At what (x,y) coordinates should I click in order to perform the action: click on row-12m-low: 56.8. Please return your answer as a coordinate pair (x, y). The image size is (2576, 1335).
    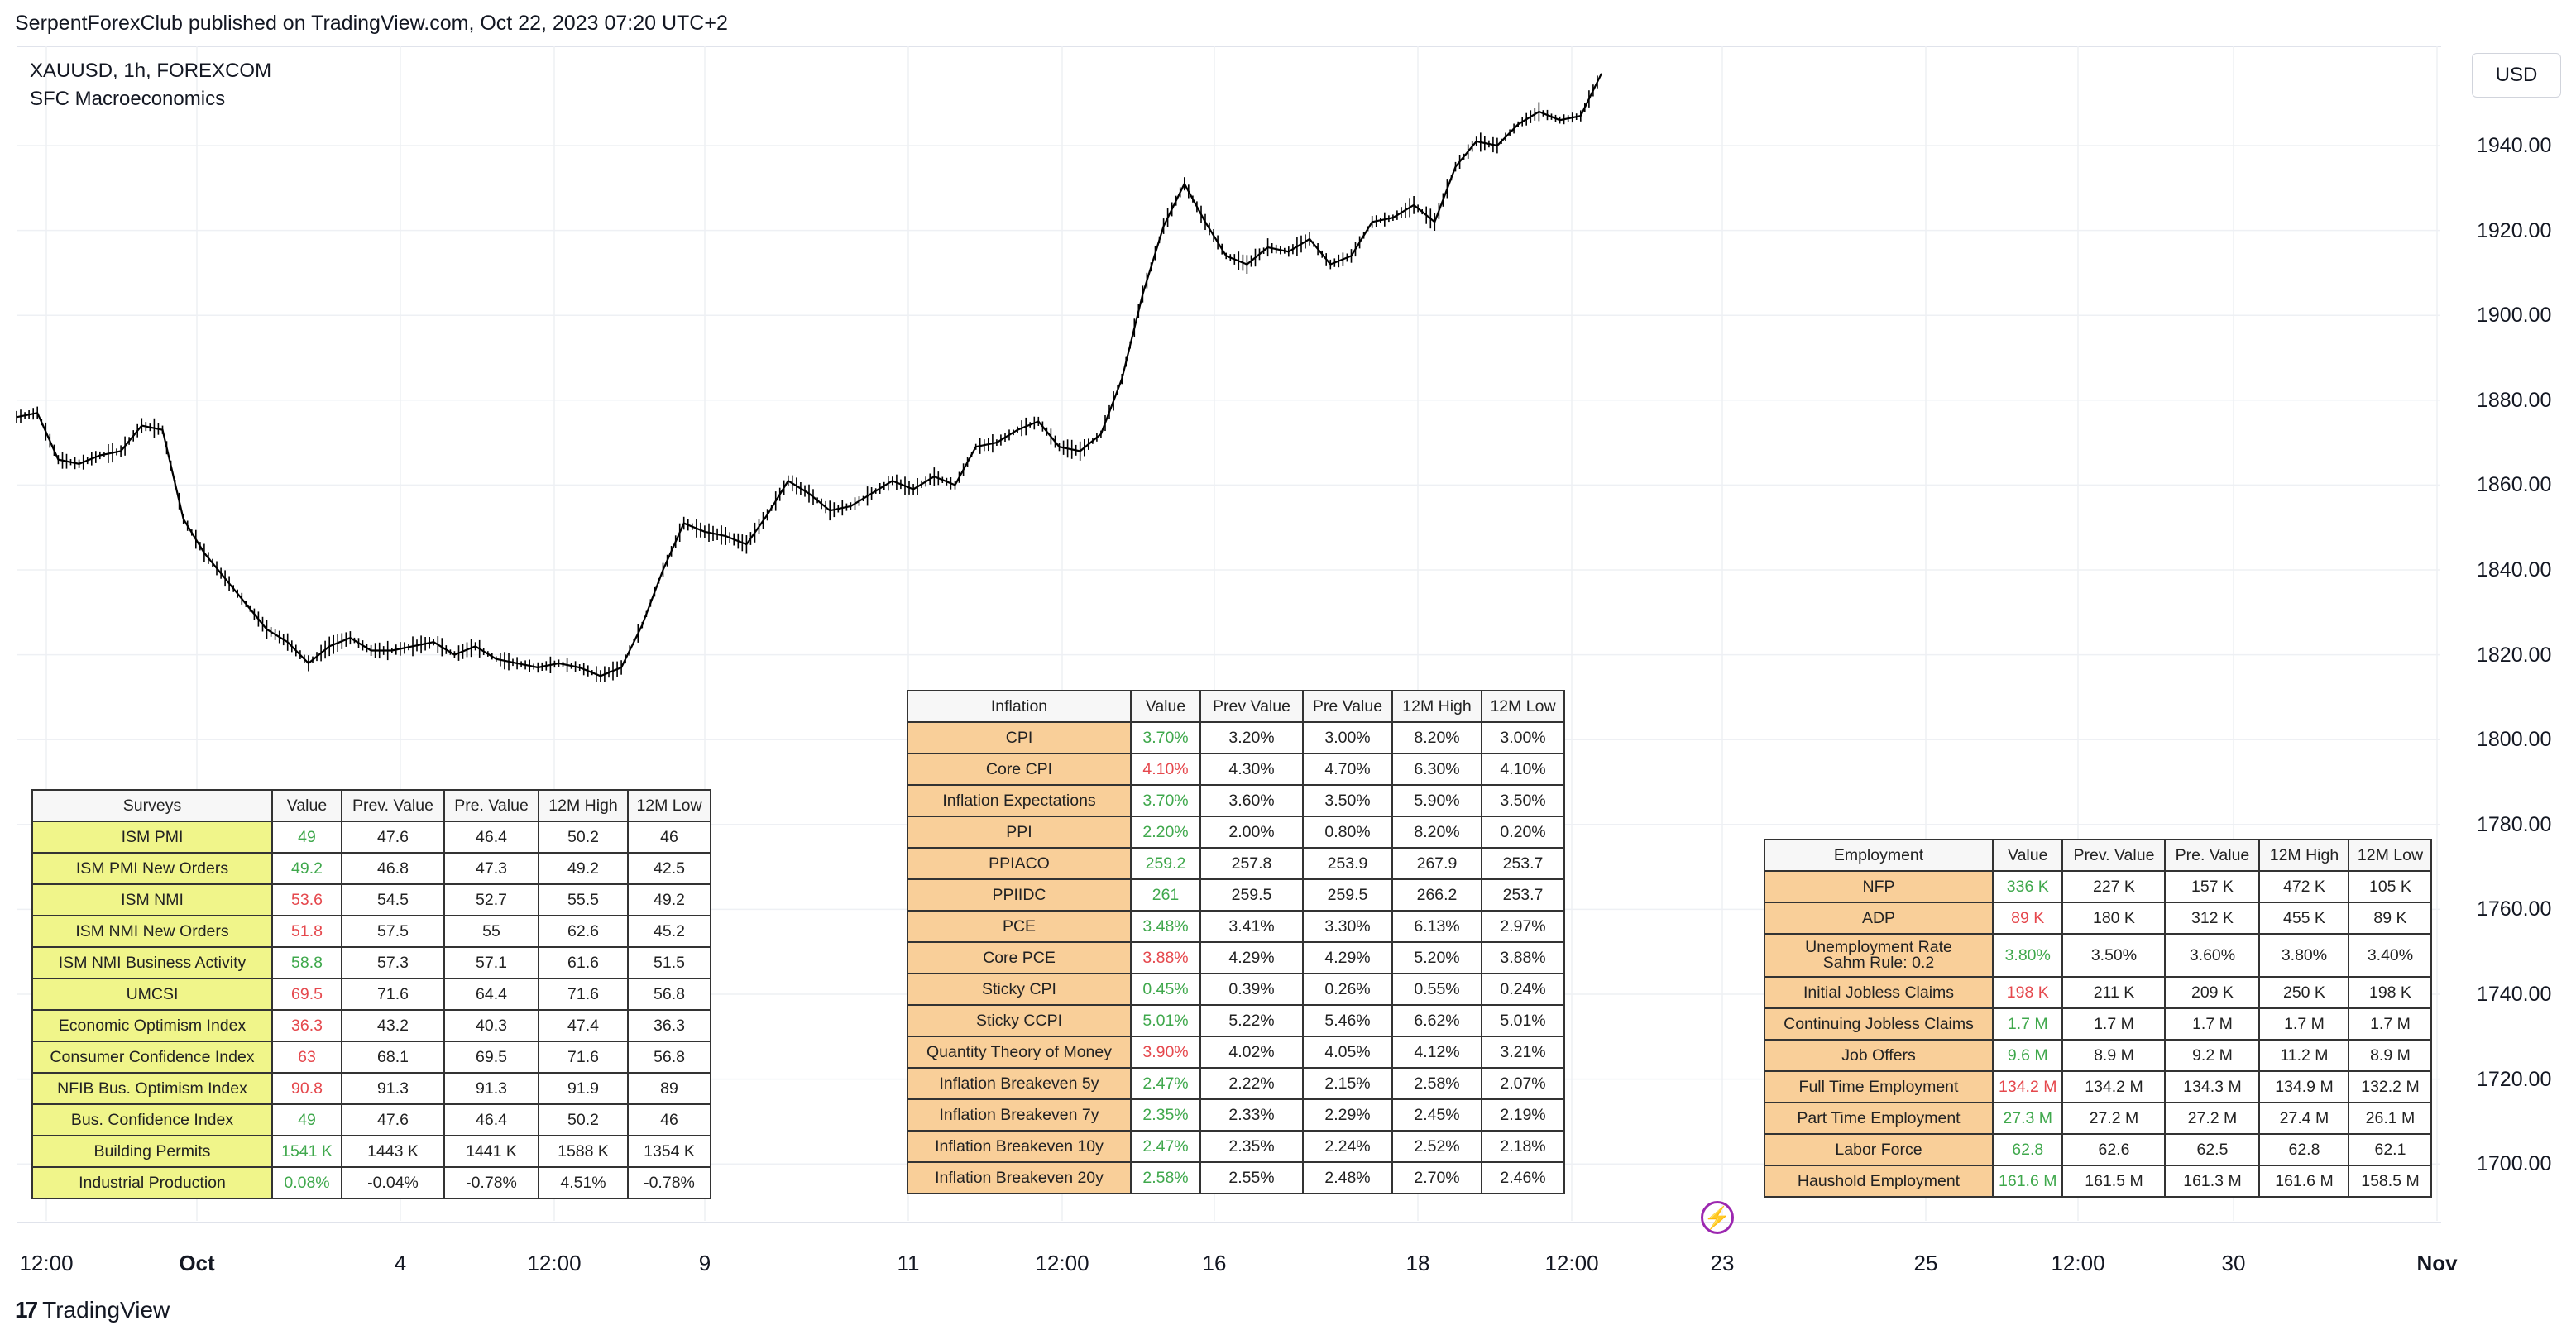
    Looking at the image, I should click on (669, 995).